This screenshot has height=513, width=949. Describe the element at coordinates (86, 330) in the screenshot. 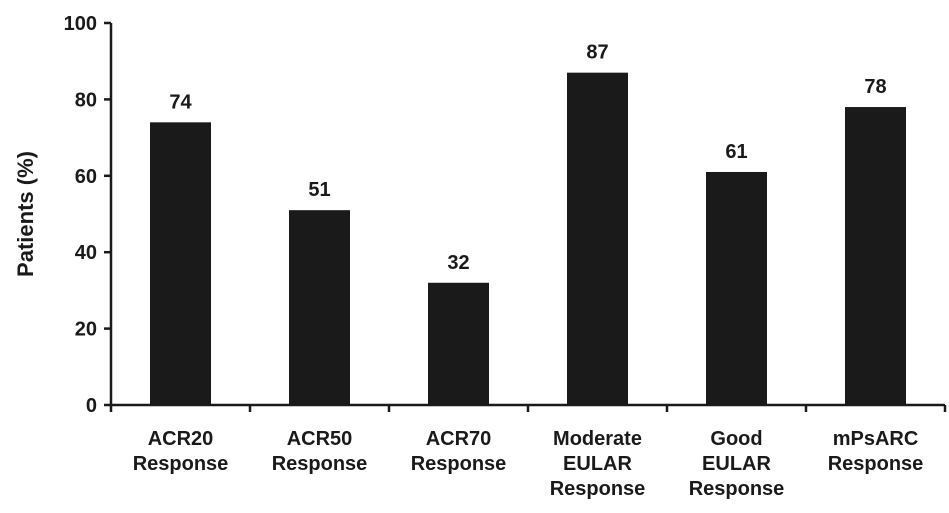

I see `y-tick-label: 20` at that location.